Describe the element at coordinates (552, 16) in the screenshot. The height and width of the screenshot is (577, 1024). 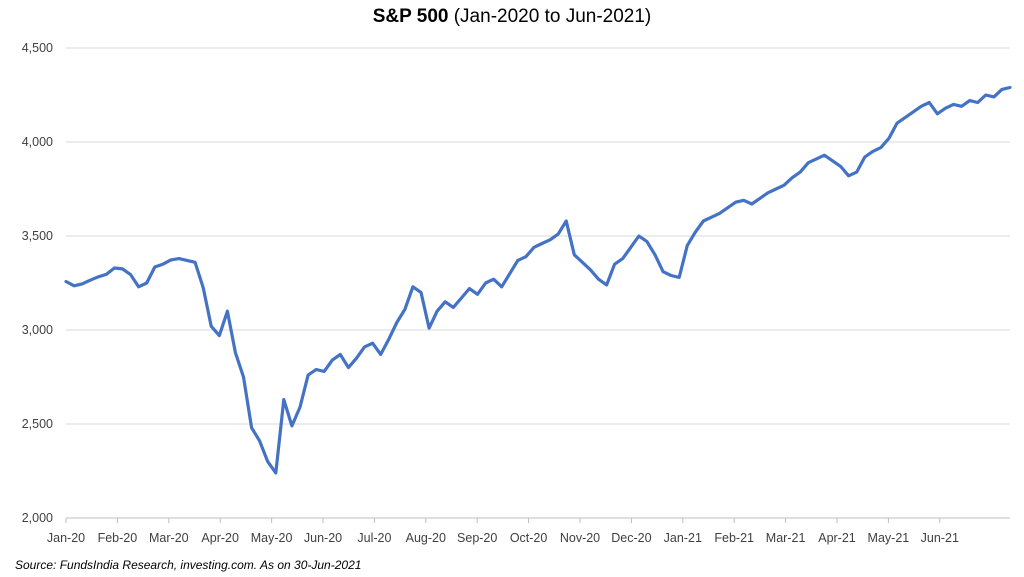
I see `chart-title-sub: (Jan-2020 to Jun-2021)` at that location.